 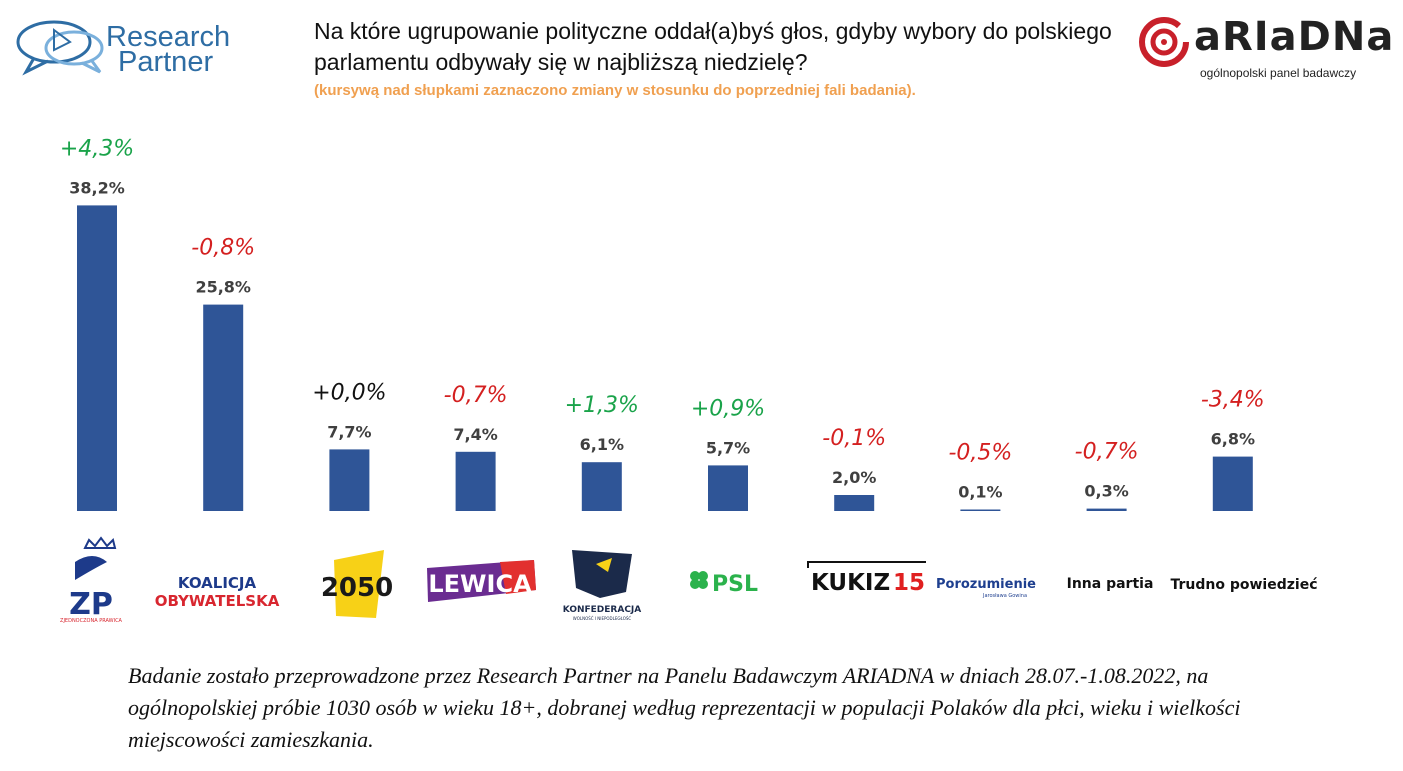 What do you see at coordinates (1164, 42) in the screenshot?
I see `ariadna-spiral-icon` at bounding box center [1164, 42].